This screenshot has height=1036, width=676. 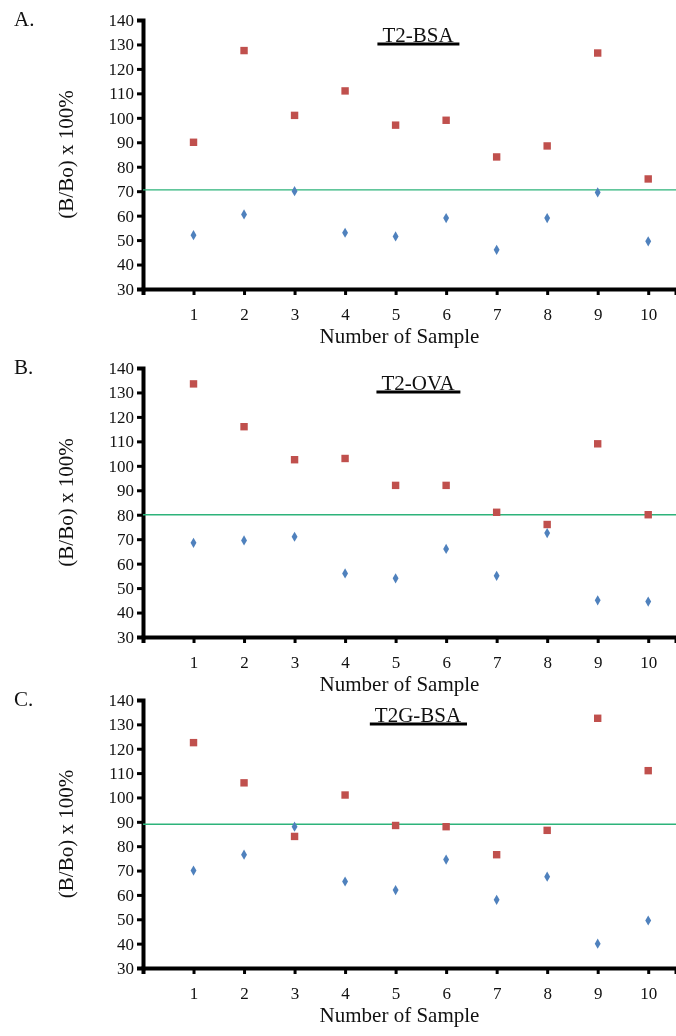 I want to click on chart-title: T2-OVA, so click(x=418, y=383).